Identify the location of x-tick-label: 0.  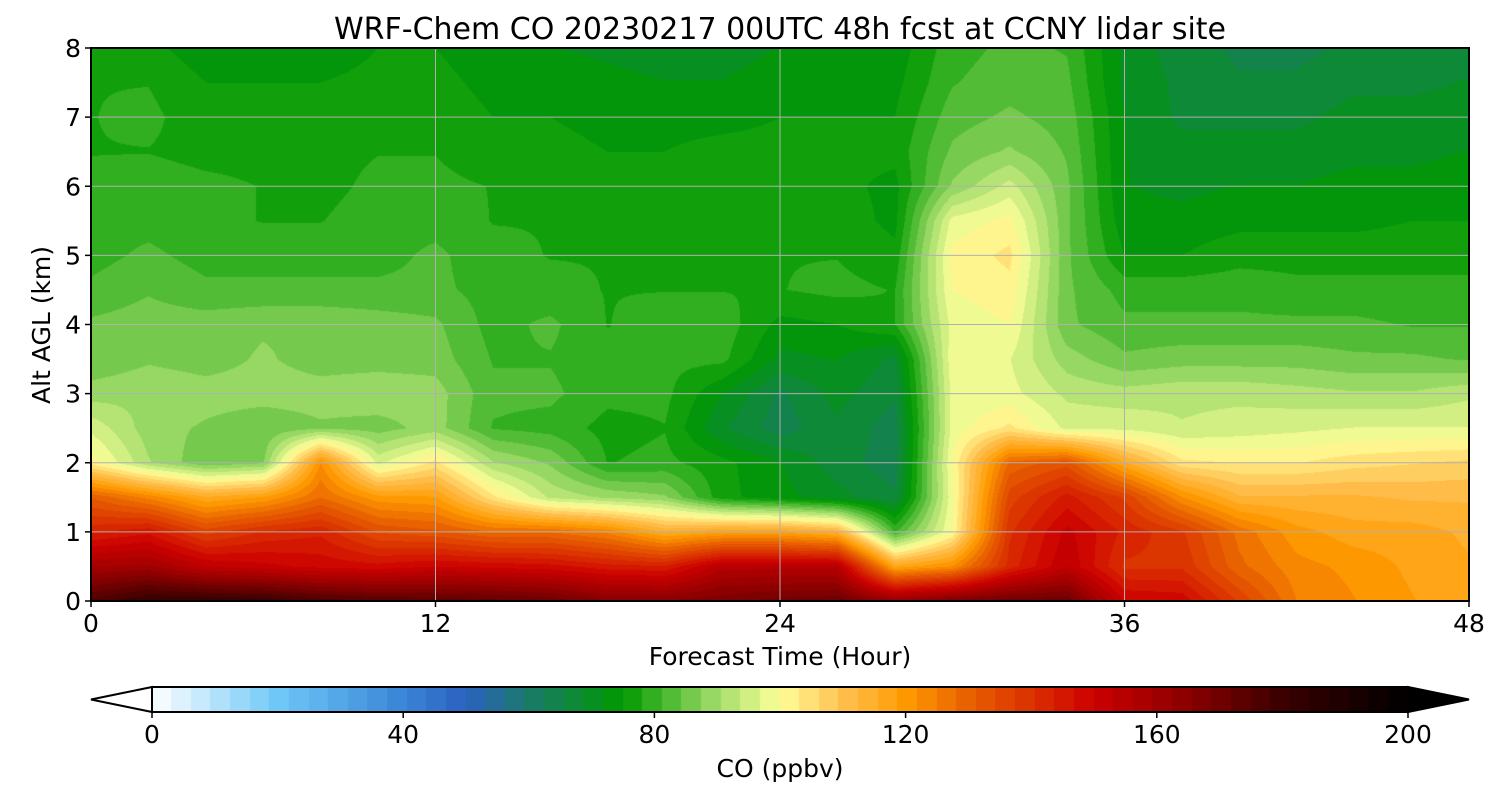
(91, 623).